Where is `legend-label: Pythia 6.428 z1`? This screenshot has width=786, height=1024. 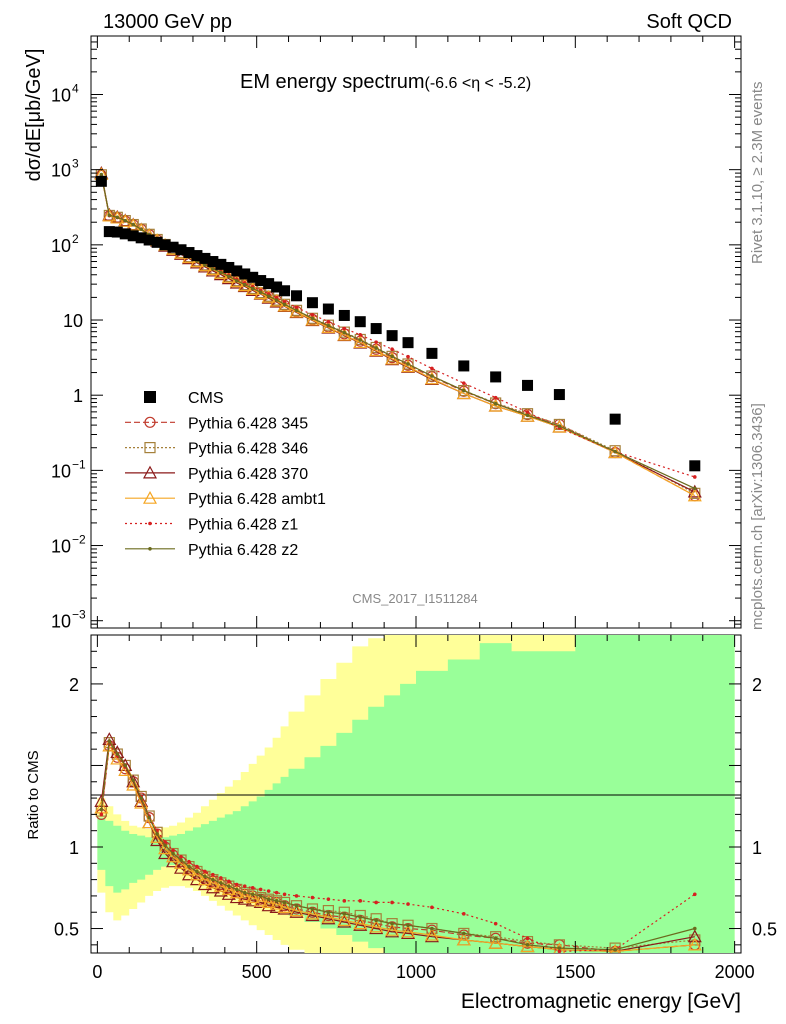 legend-label: Pythia 6.428 z1 is located at coordinates (243, 525).